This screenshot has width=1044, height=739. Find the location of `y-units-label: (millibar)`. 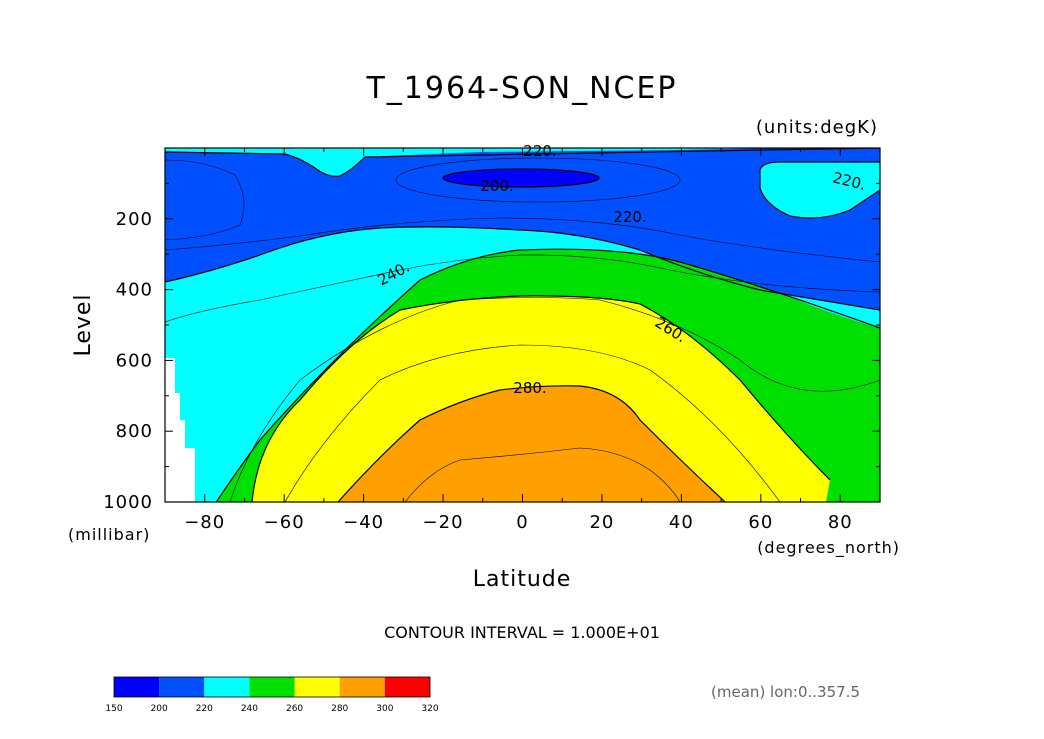

y-units-label: (millibar) is located at coordinates (109, 534).